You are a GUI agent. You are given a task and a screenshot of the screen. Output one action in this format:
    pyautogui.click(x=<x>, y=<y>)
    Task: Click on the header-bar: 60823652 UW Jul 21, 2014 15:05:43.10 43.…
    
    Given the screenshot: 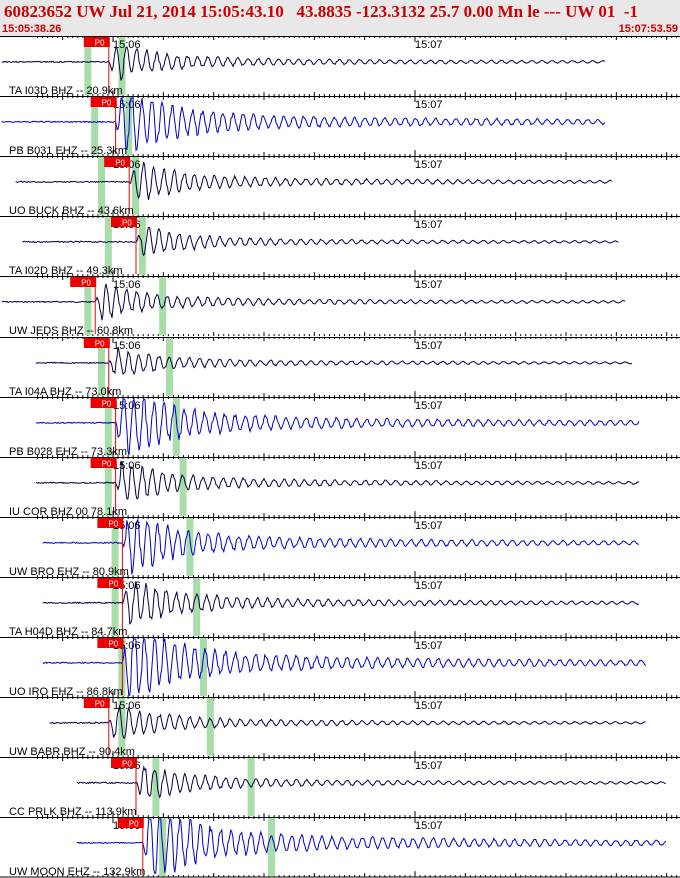 What is the action you would take?
    pyautogui.click(x=340, y=18)
    